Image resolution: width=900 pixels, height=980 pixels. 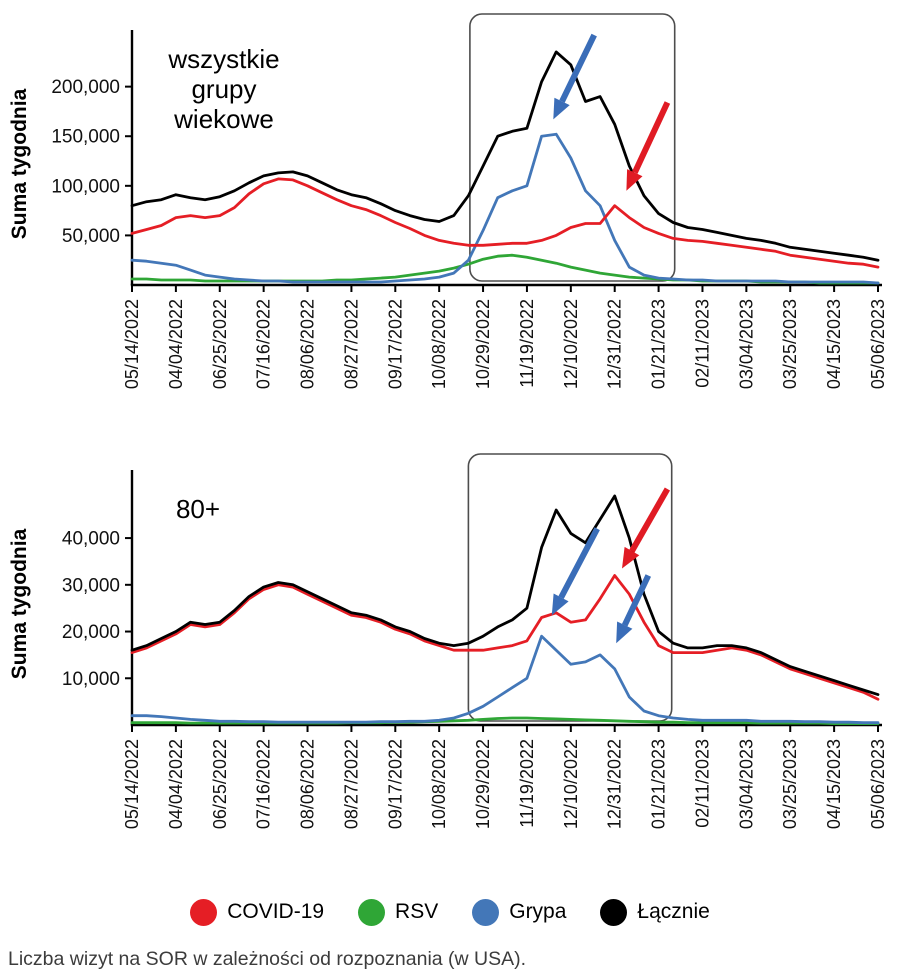 What do you see at coordinates (91, 632) in the screenshot?
I see `y-tick-label: 20,000` at bounding box center [91, 632].